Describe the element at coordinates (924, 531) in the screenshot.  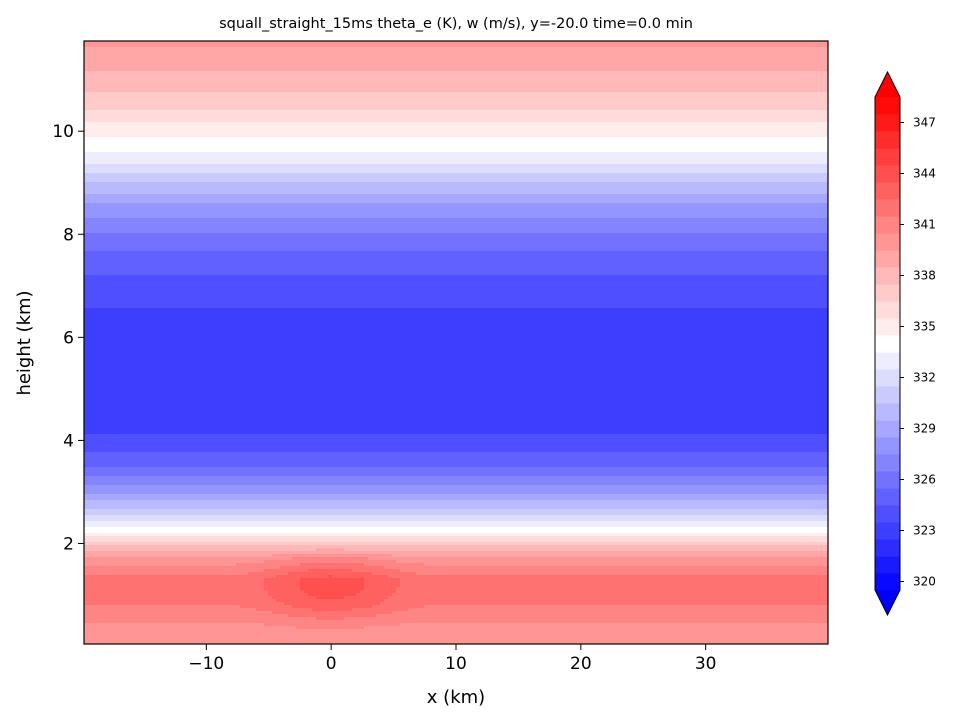
I see `colorbar-tick-label: 323` at that location.